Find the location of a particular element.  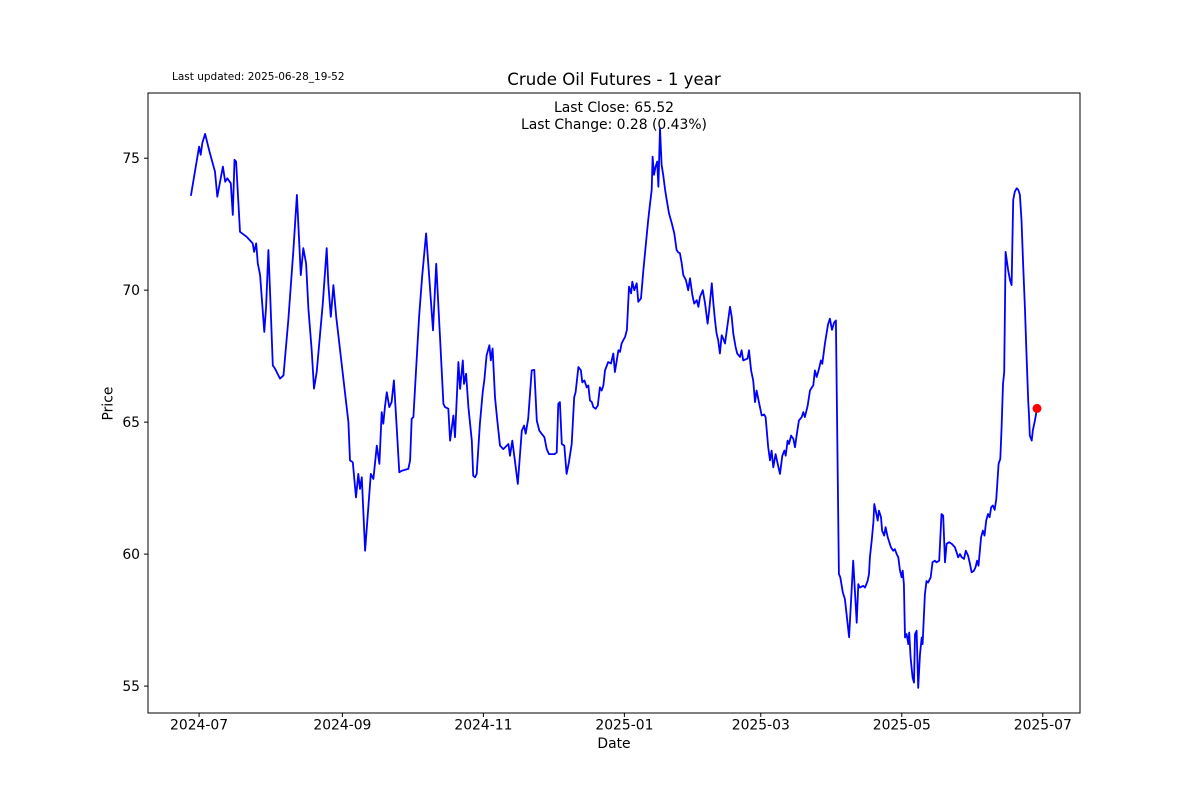

y-tick-label: 75 is located at coordinates (131, 159).